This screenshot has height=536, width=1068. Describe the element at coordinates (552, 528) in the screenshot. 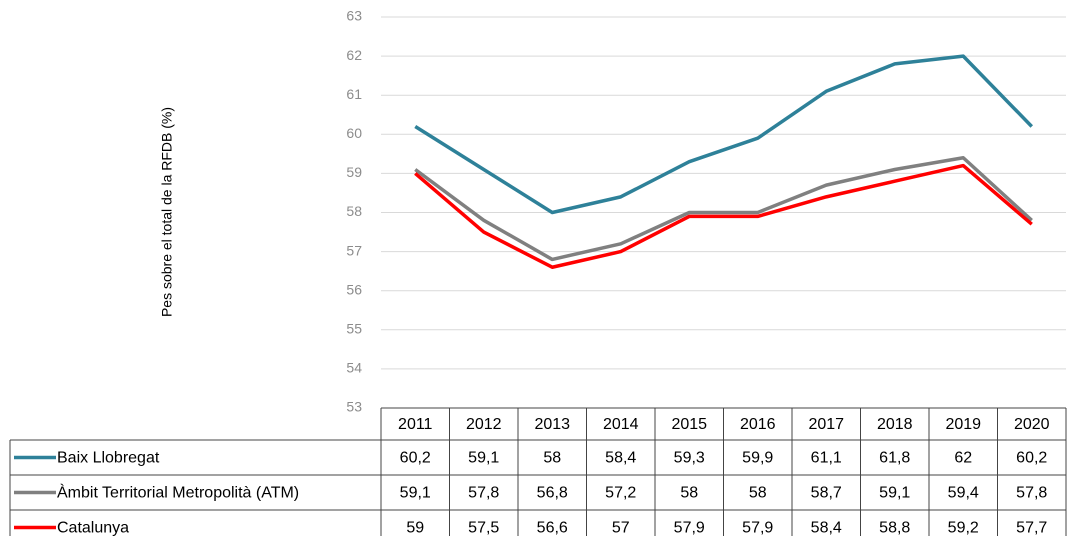

I see `data-label: 56,6` at that location.